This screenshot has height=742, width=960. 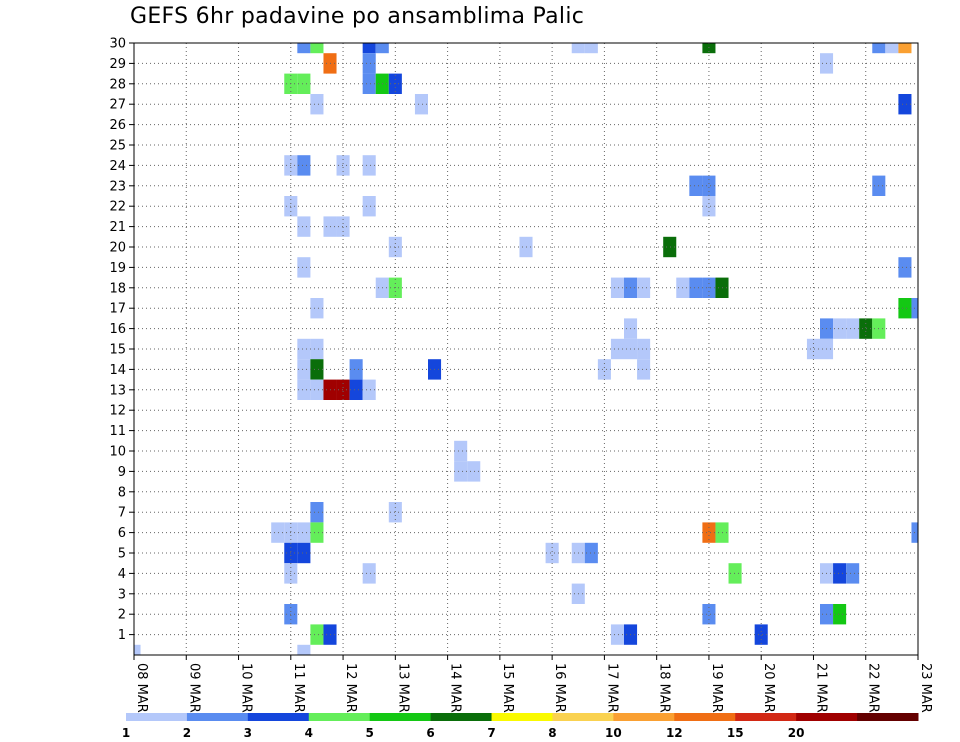 I want to click on x-tick-label: 22 MAR, so click(x=873, y=688).